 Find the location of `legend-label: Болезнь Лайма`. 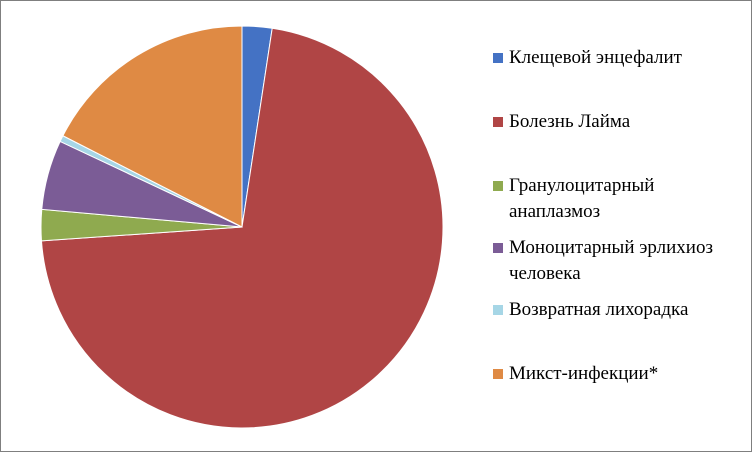

legend-label: Болезнь Лайма is located at coordinates (570, 121).